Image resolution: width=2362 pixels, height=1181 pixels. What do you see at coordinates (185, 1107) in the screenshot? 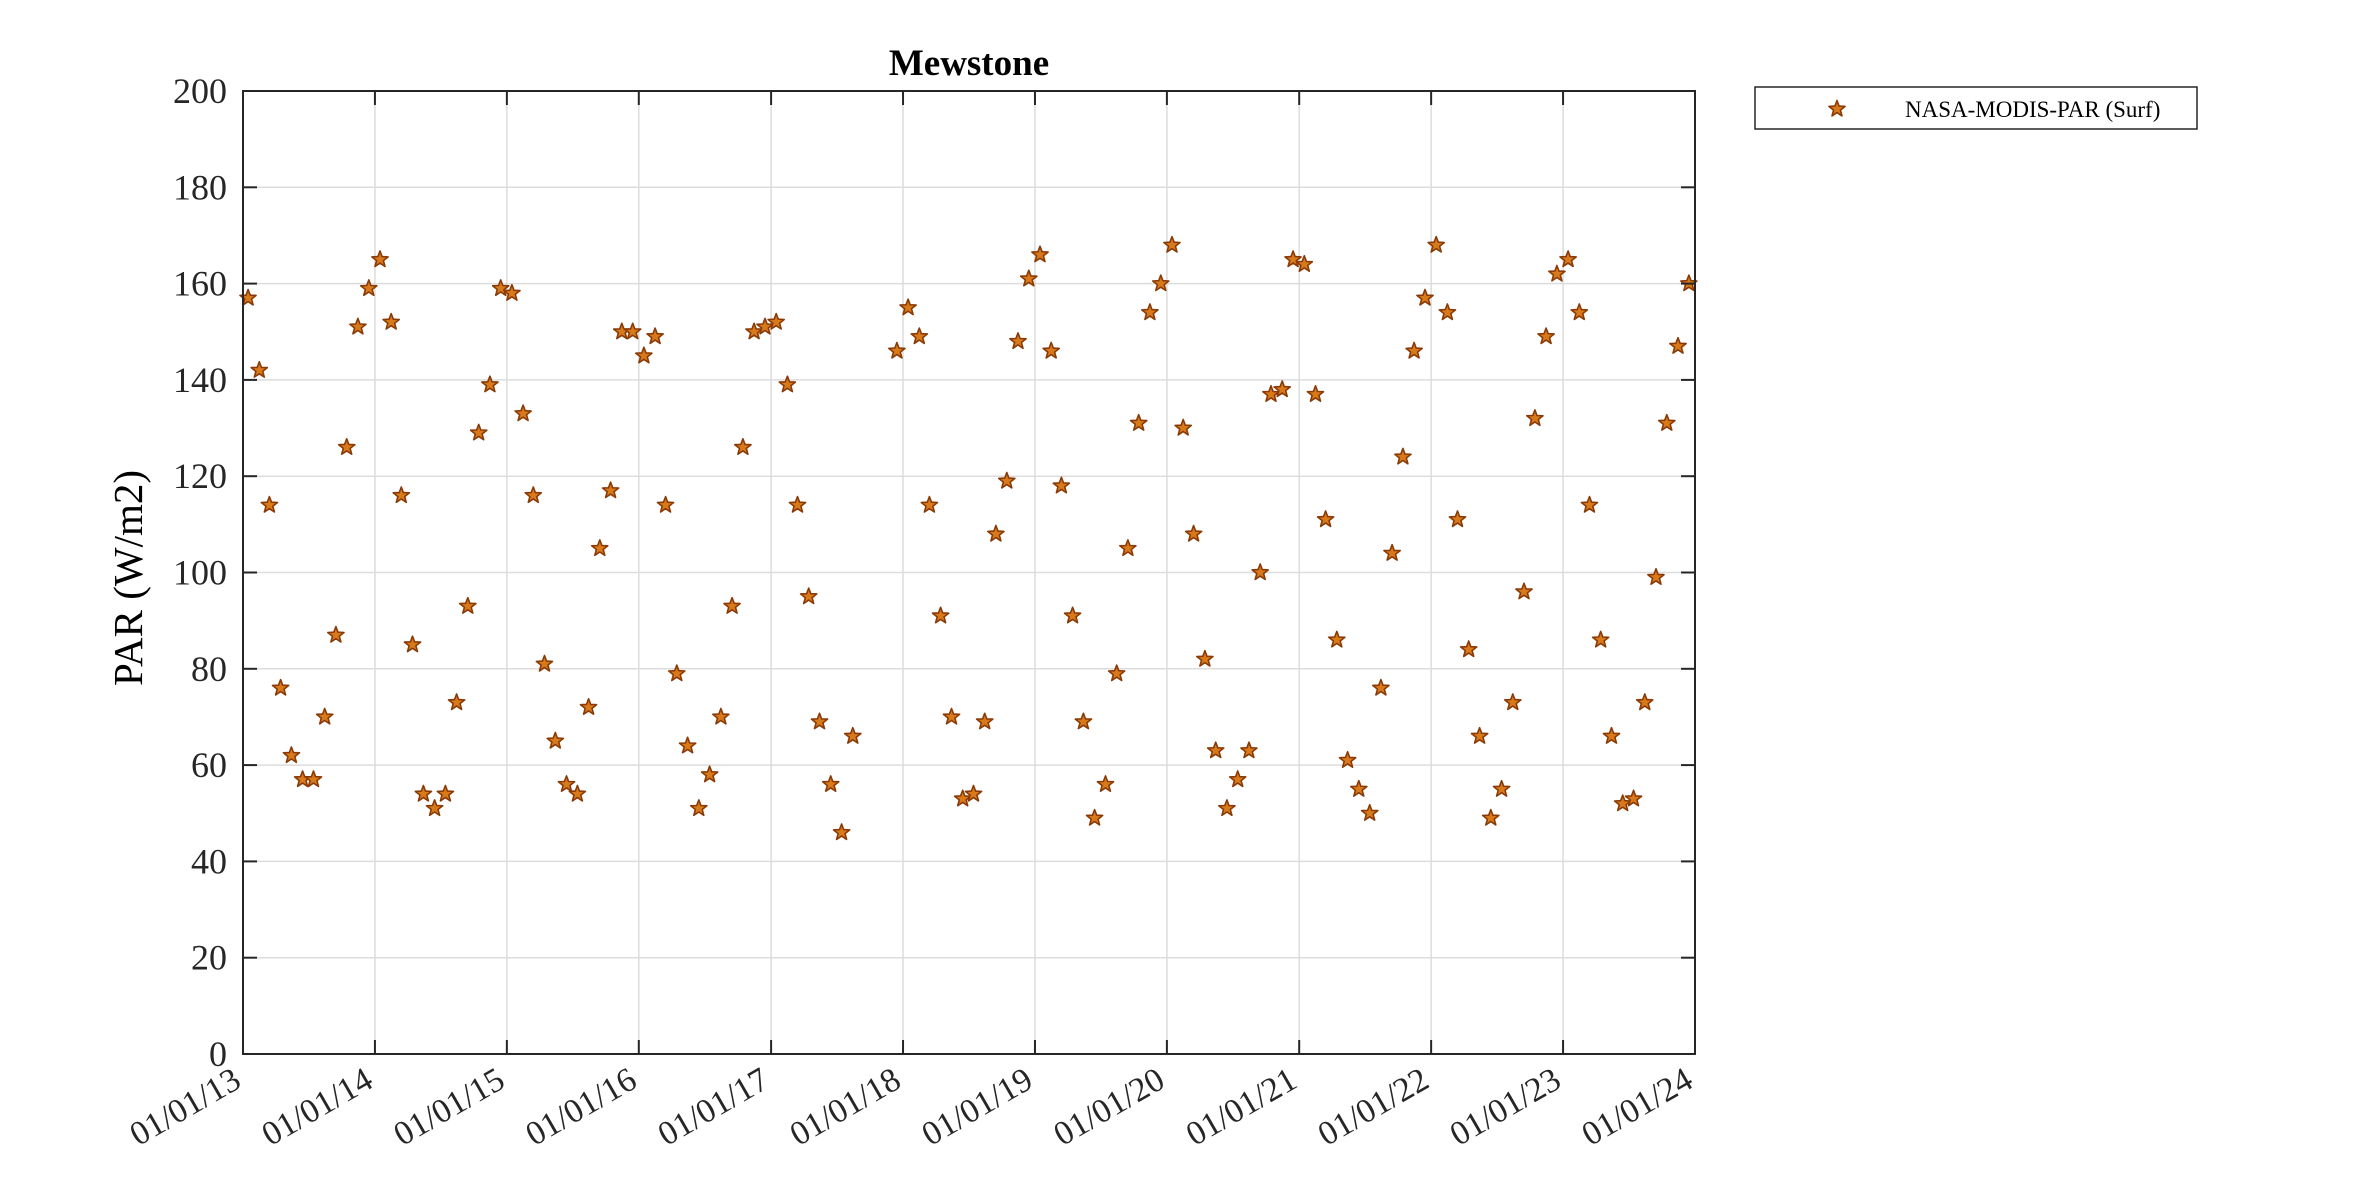
I see `x-tick-label: 01/01/13` at bounding box center [185, 1107].